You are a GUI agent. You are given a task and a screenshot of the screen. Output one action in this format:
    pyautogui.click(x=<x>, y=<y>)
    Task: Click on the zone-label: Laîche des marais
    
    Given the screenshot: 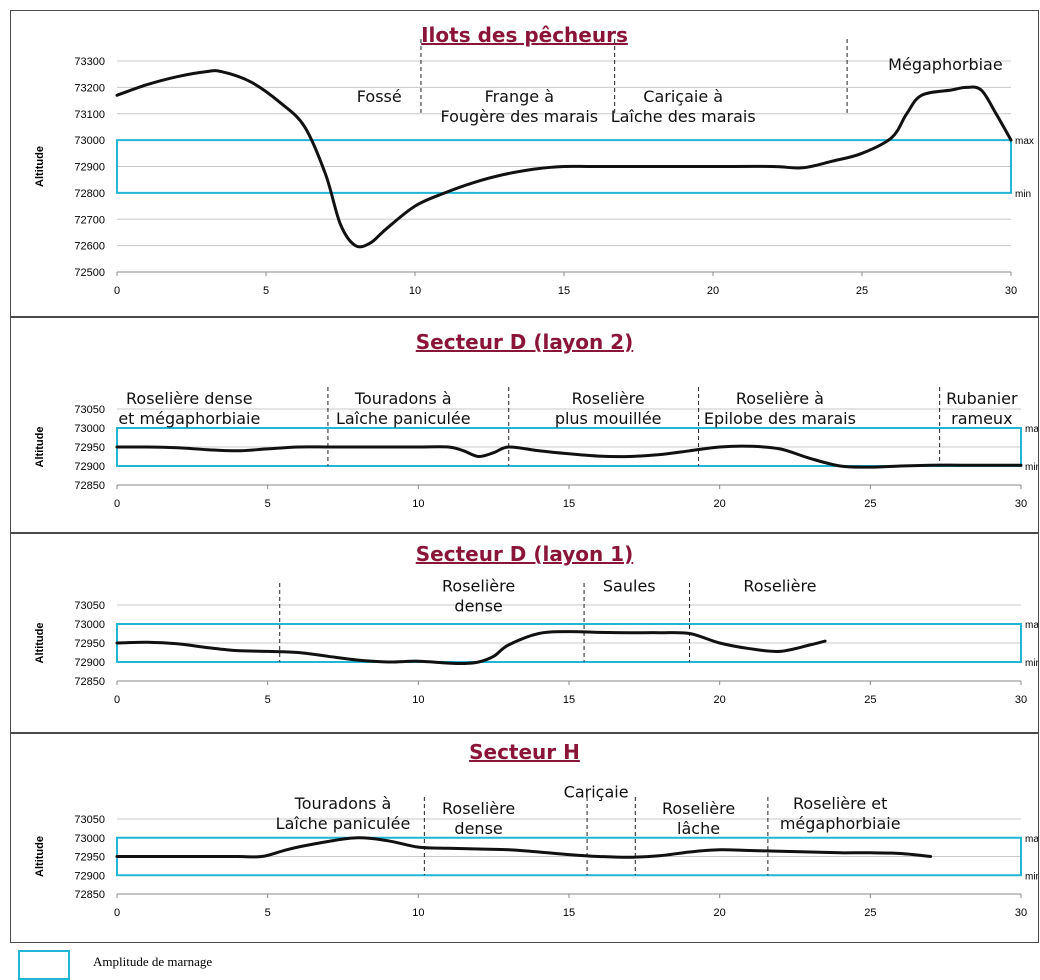 What is the action you would take?
    pyautogui.click(x=683, y=116)
    